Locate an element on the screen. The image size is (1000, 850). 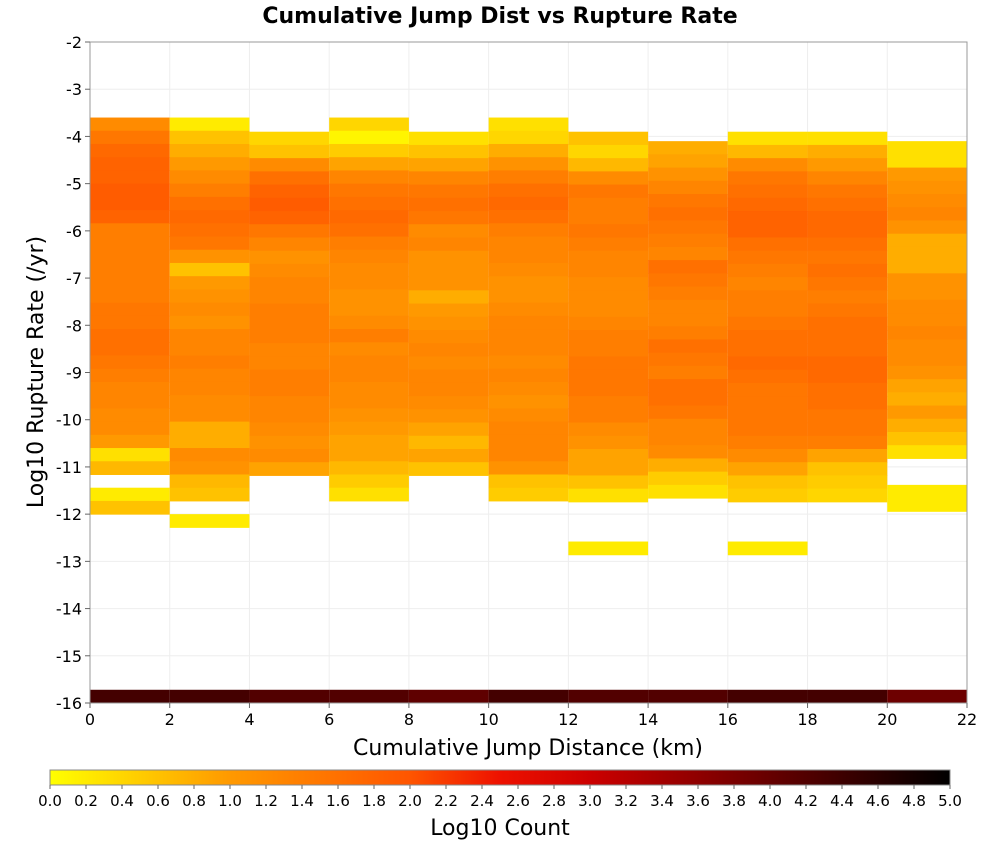
y-tick-label: -5 is located at coordinates (74, 184).